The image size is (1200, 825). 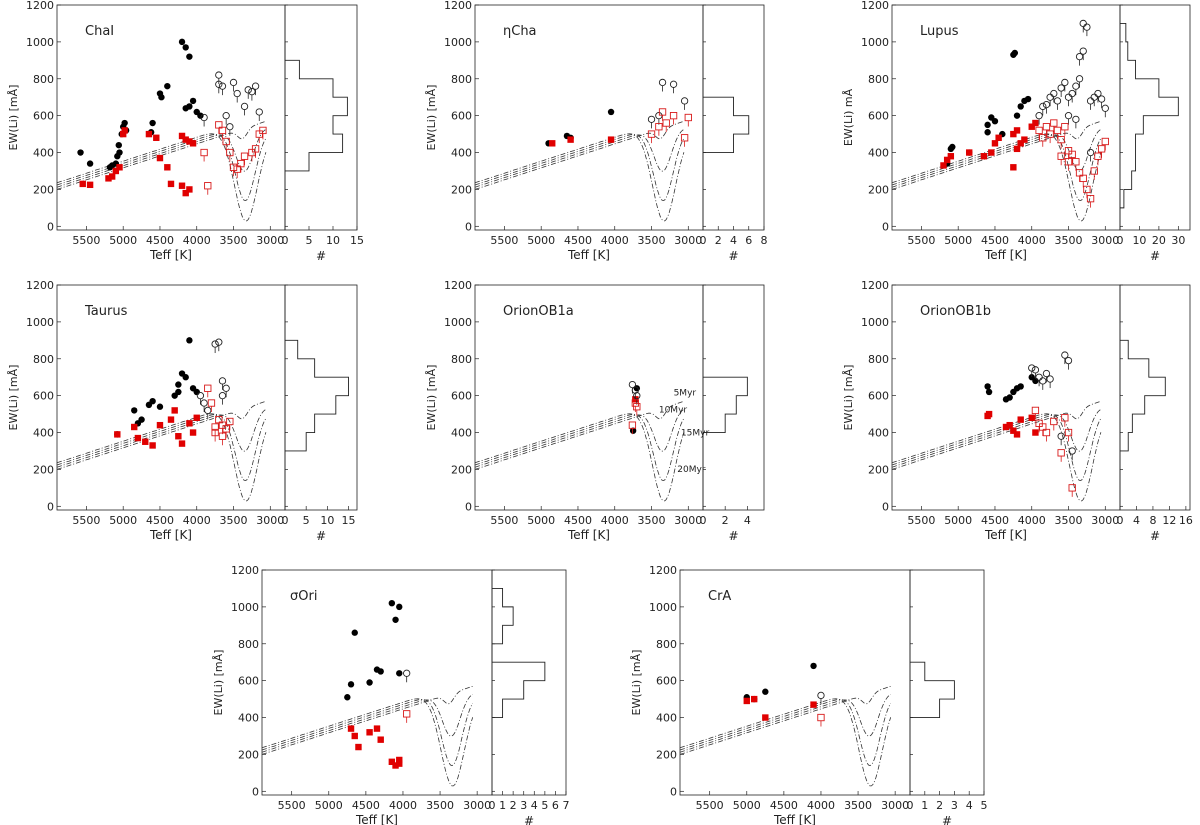 I want to click on hist-x-tick-label: 5, so click(x=306, y=520).